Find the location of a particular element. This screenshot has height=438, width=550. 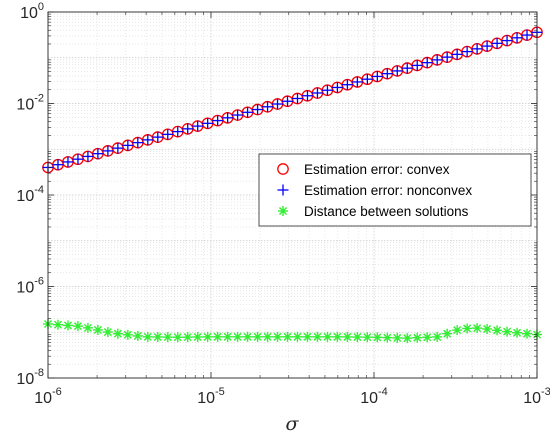

y-tick-label: 10⁻⁶ is located at coordinates (30, 286).